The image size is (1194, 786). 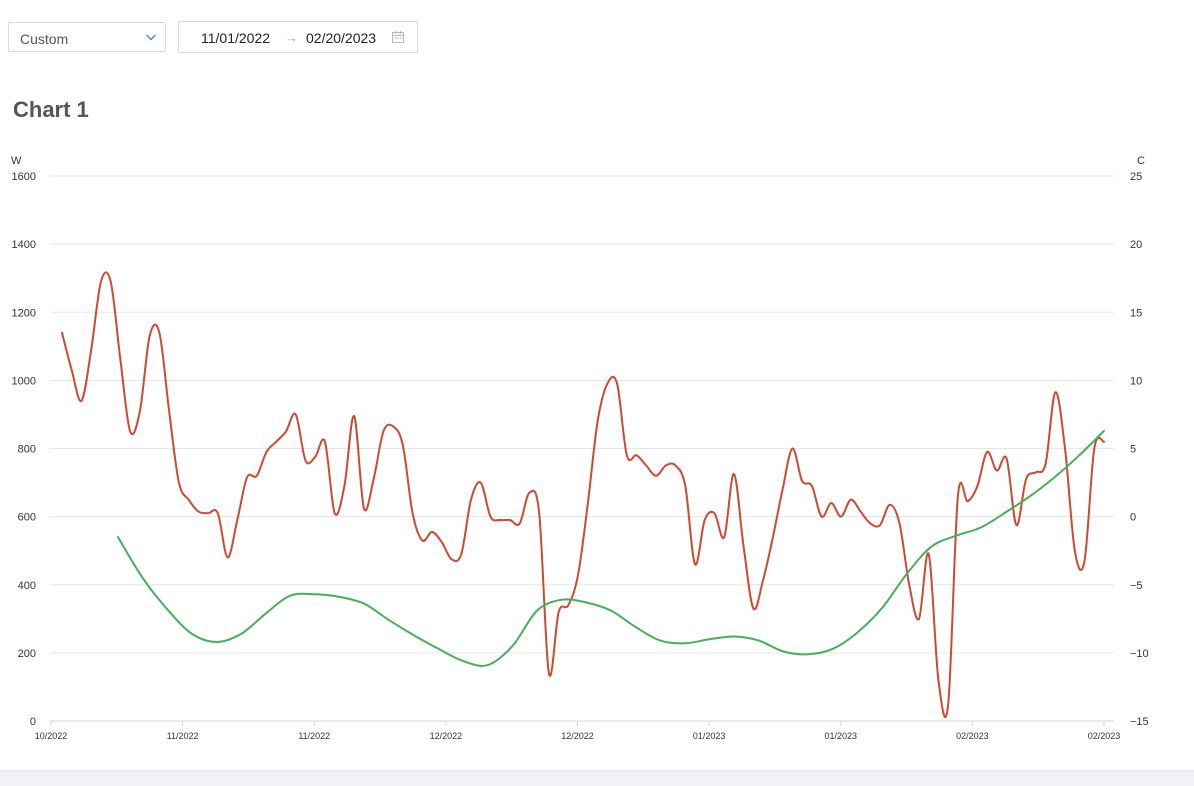 What do you see at coordinates (51, 736) in the screenshot?
I see `x-tick-label: 10/2022` at bounding box center [51, 736].